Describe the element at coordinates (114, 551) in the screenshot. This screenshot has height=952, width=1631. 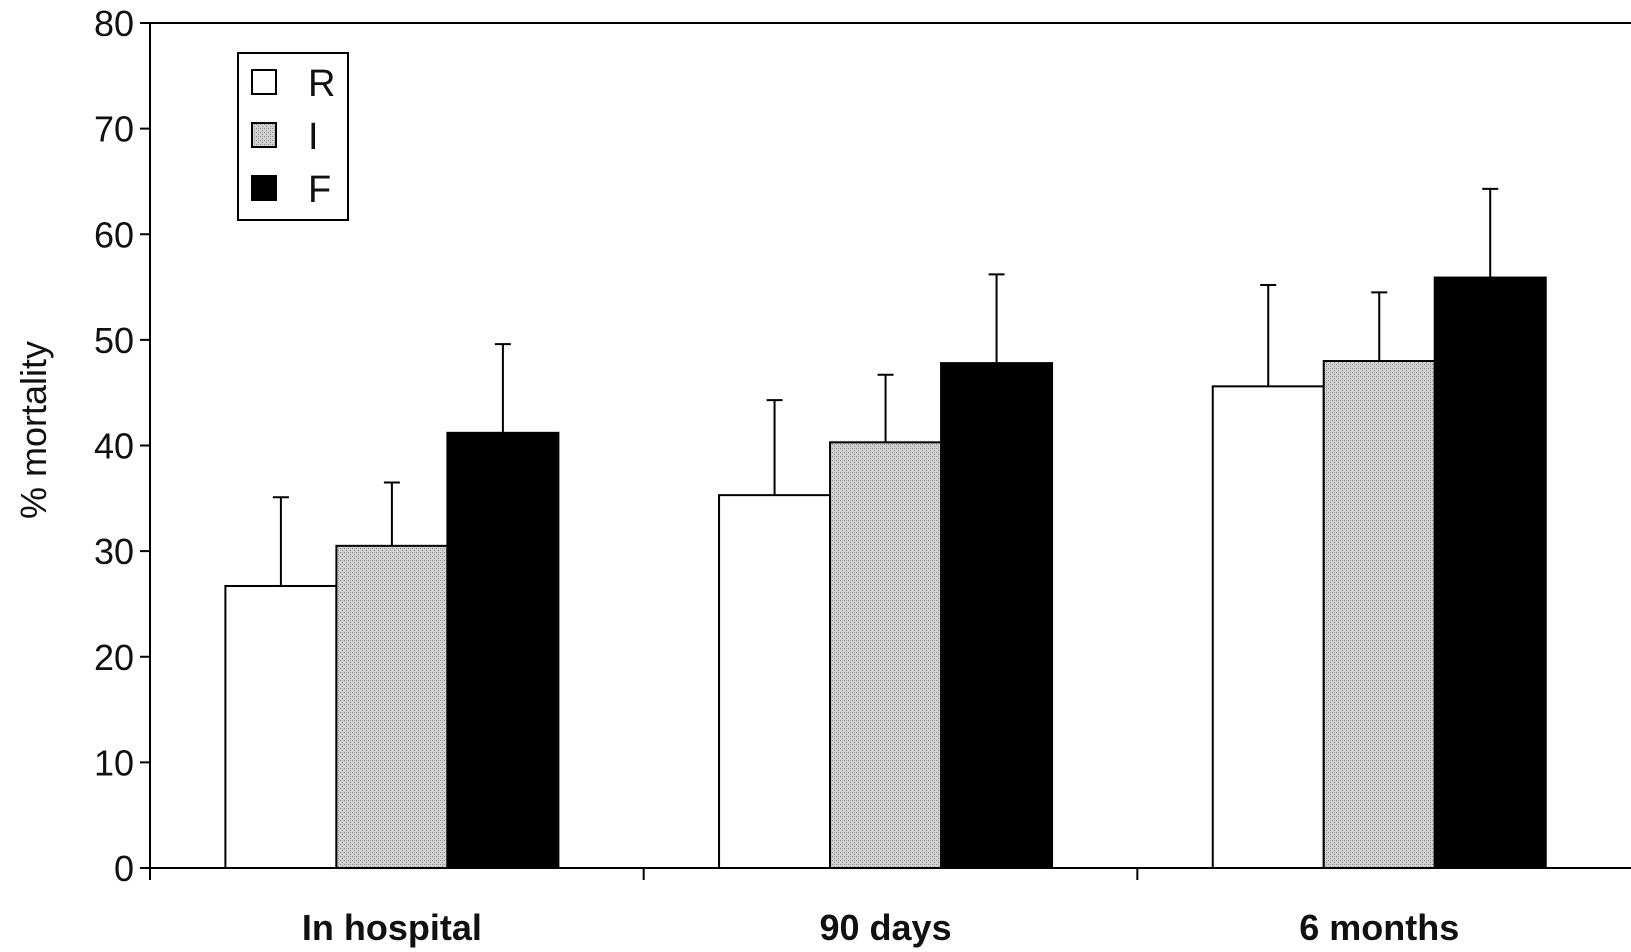
I see `y-tick-label: 30` at that location.